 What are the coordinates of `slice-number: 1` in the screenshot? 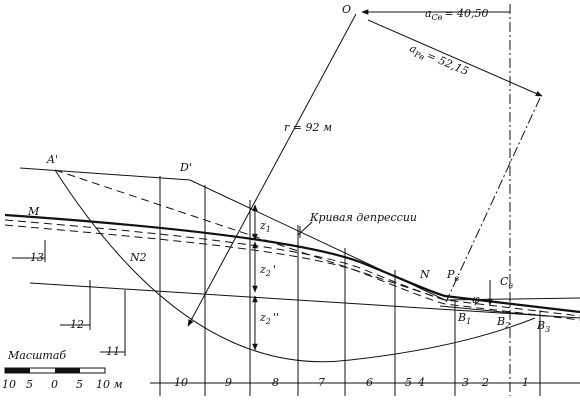 It's located at (525, 382).